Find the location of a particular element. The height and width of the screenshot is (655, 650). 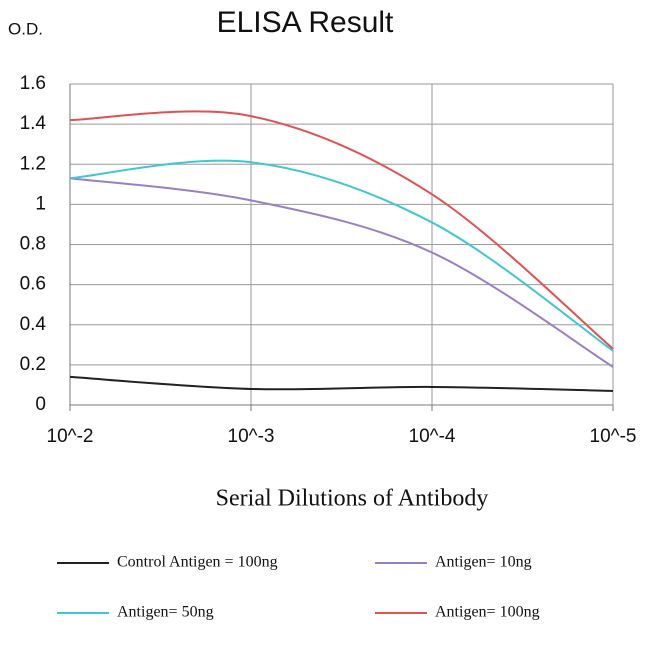

y-tick-label: 0 is located at coordinates (40, 404).